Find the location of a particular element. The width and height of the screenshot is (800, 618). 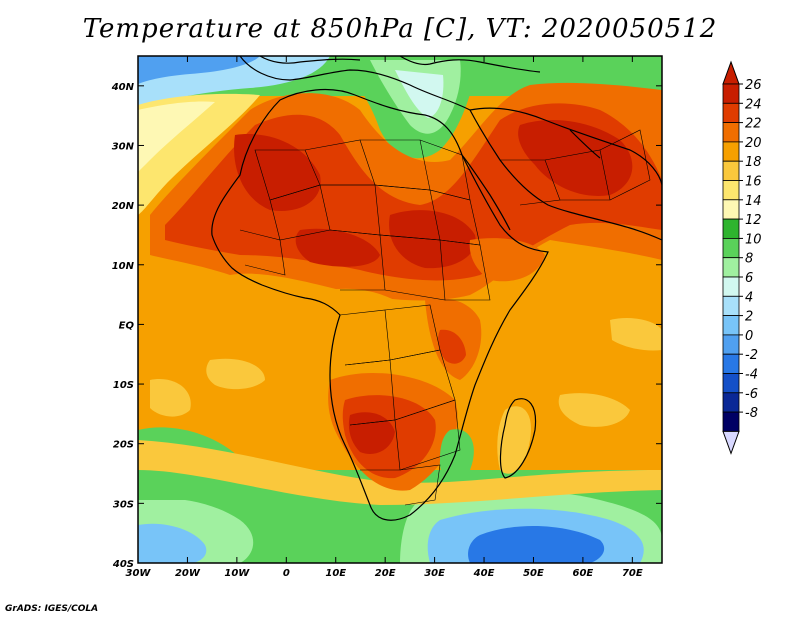

lon-label: 10E is located at coordinates (335, 573).